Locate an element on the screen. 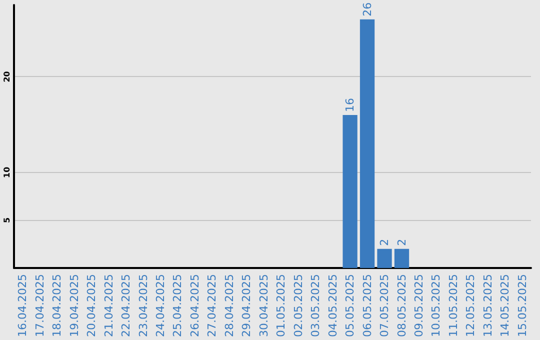 The height and width of the screenshot is (340, 540). x-tick-label: 29.04.2025 is located at coordinates (247, 306).